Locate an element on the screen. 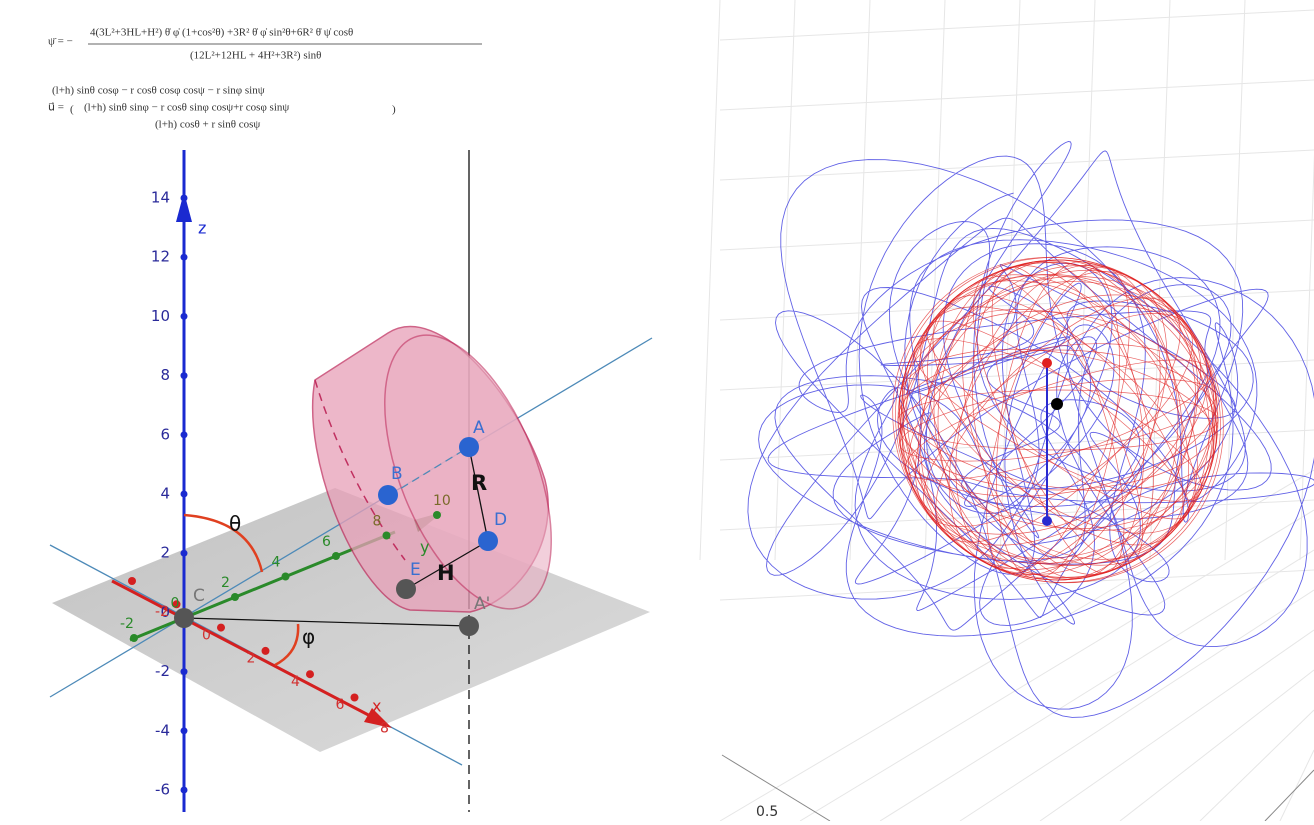 Image resolution: width=1314 pixels, height=825 pixels. segment-r is located at coordinates (478, 494).